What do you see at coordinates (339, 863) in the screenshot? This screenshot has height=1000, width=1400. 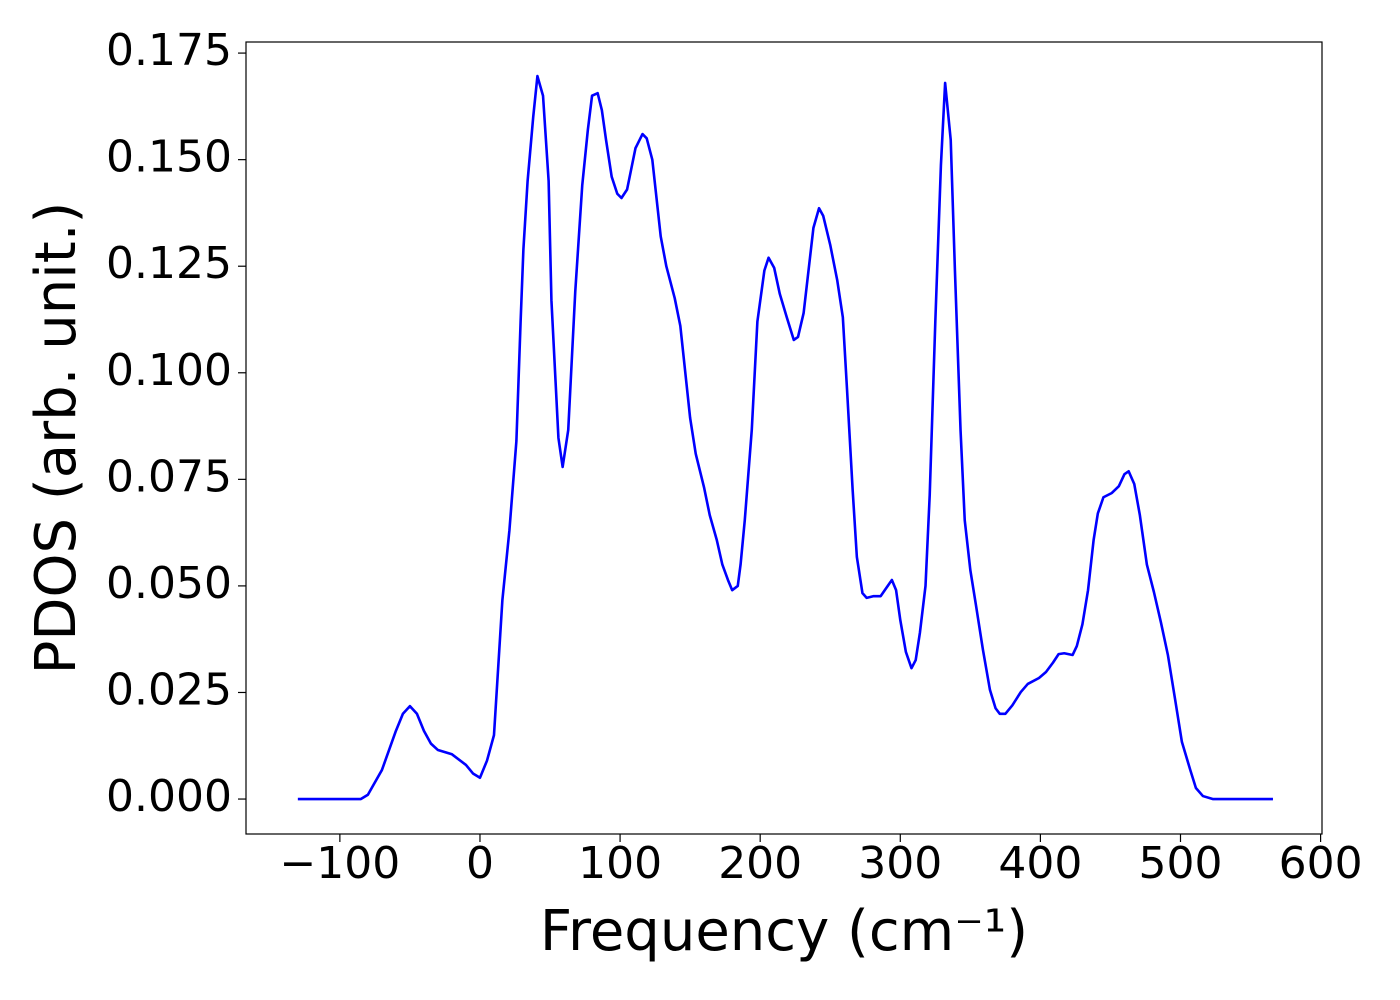 I see `x-tick-label: −100` at bounding box center [339, 863].